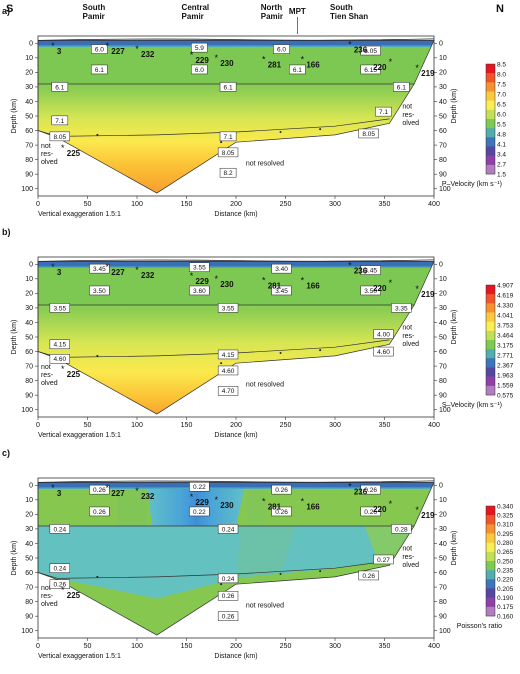 The height and width of the screenshot is (674, 520). What do you see at coordinates (228, 173) in the screenshot?
I see `svg-text: 8.2` at bounding box center [228, 173].